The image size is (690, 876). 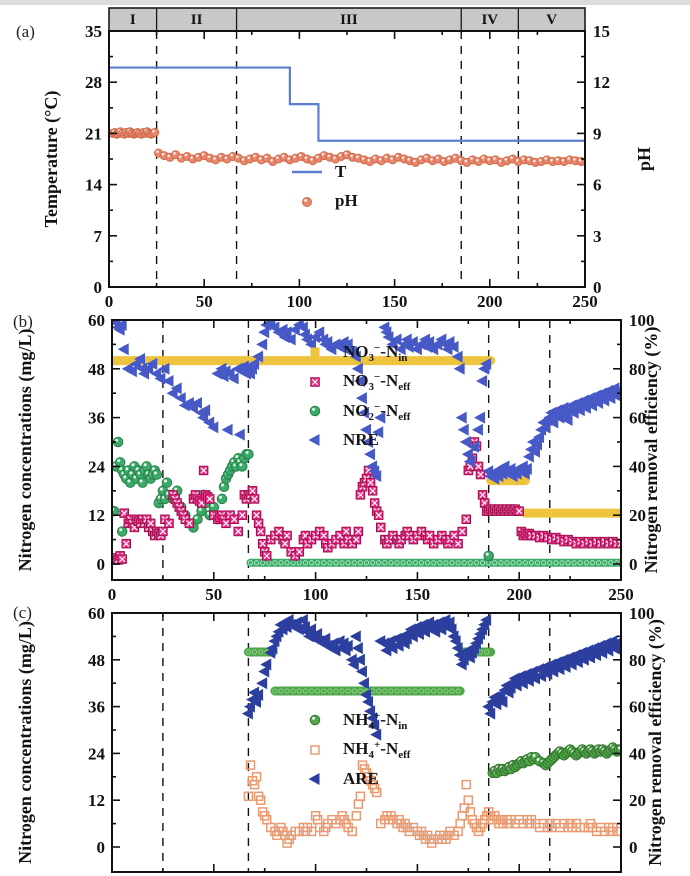 I want to click on legend-label: NO3−-Neff, so click(x=377, y=382).